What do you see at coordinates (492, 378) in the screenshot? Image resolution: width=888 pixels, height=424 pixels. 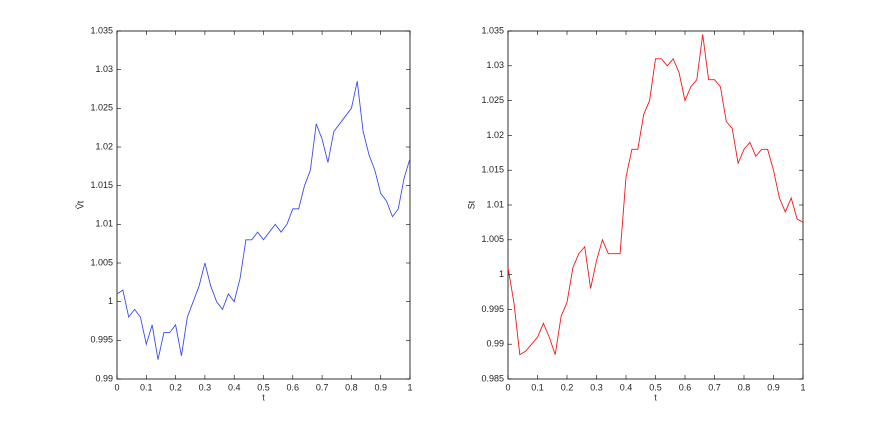 I see `y-tick-label: 0.985` at bounding box center [492, 378].